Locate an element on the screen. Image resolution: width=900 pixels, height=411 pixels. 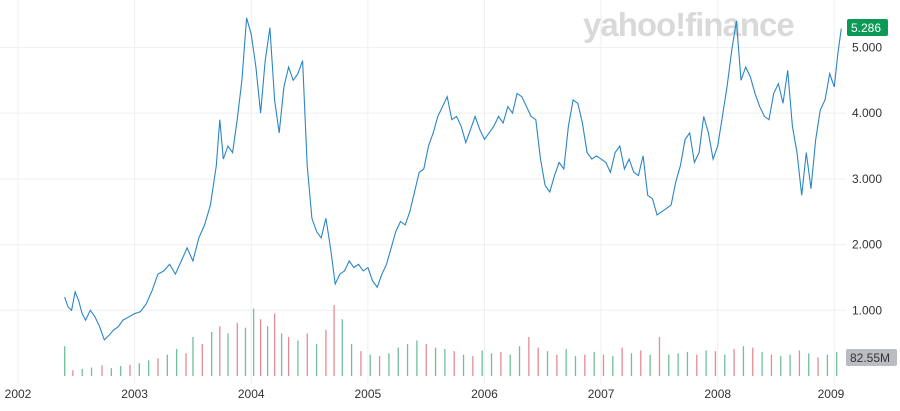
x-tick-label: 2006 is located at coordinates (484, 394).